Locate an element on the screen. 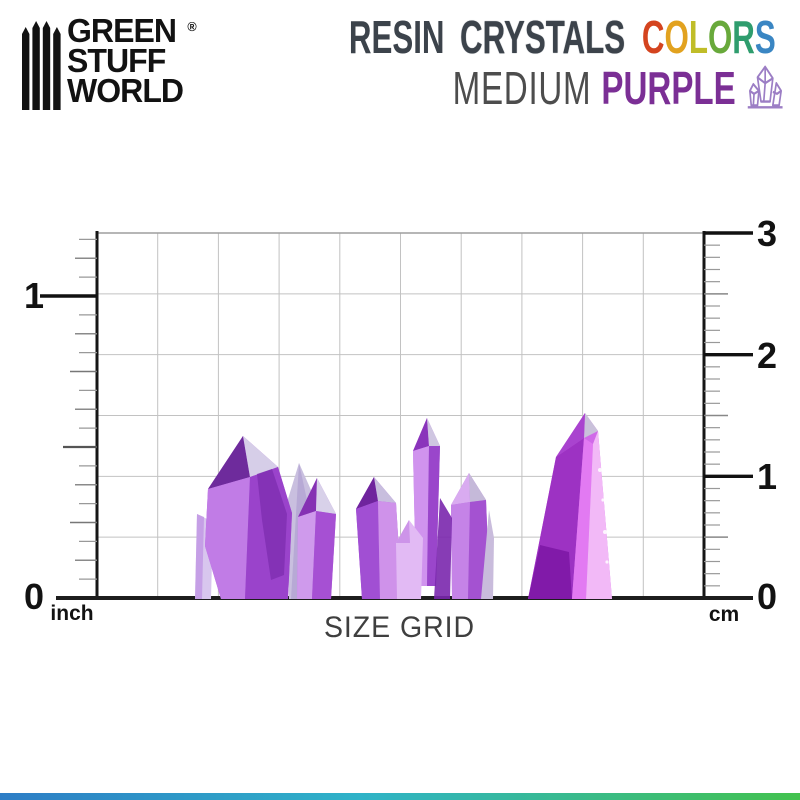  crystal-cluster-middle is located at coordinates (425, 508).